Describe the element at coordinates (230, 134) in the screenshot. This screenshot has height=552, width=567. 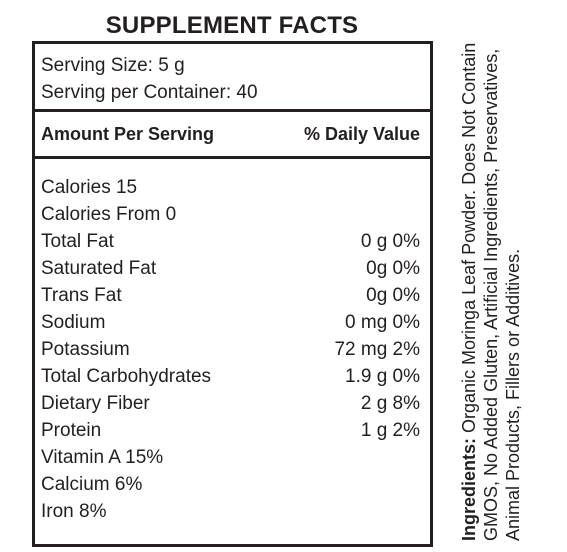
I see `column-header: Amount Per Serving % Daily Value` at that location.